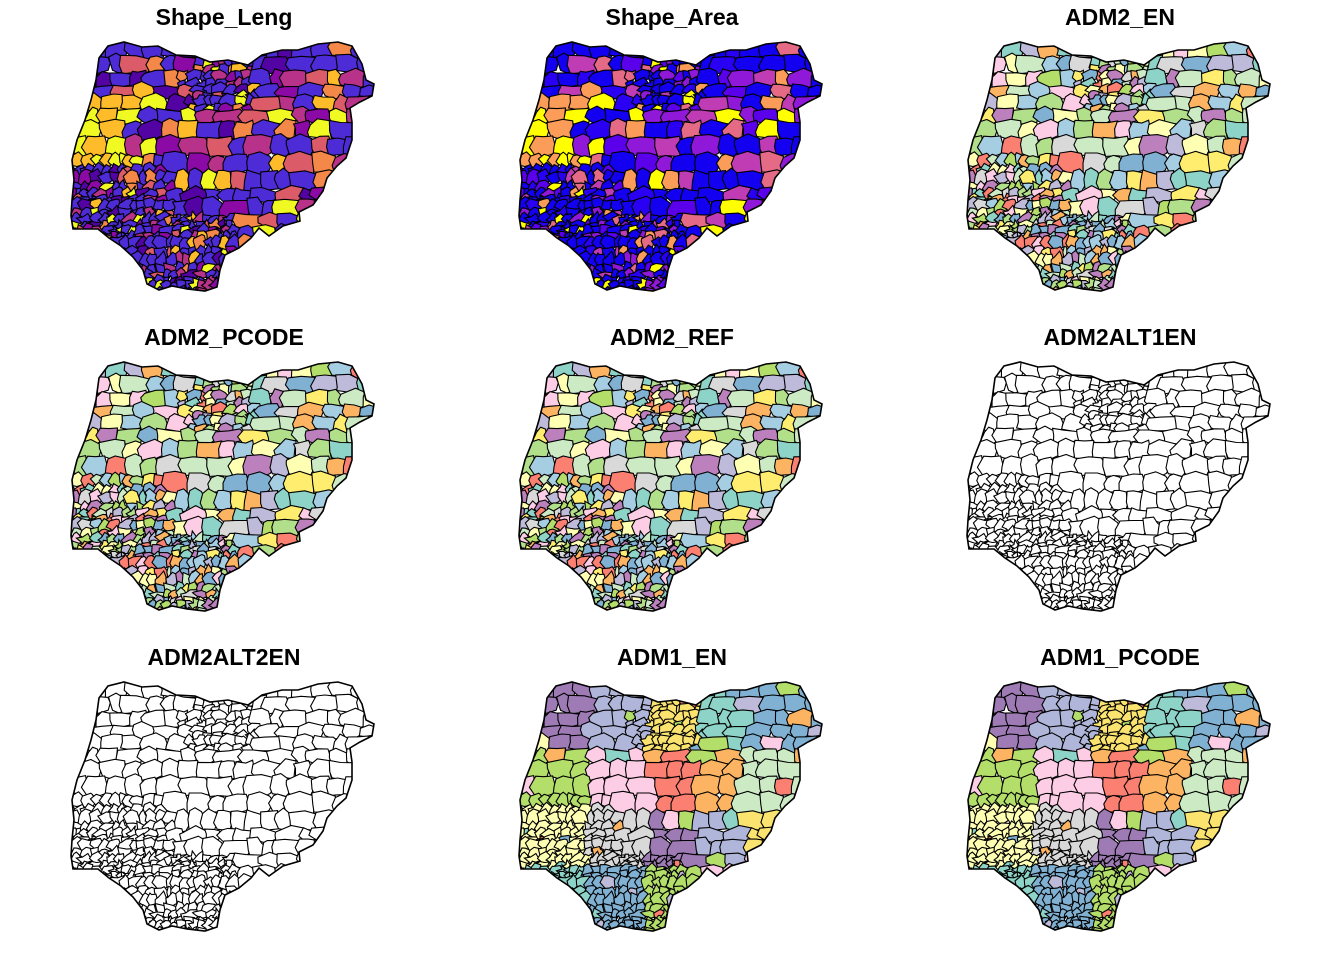  Describe the element at coordinates (1120, 160) in the screenshot. I see `map-panel: ADM2_EN` at that location.